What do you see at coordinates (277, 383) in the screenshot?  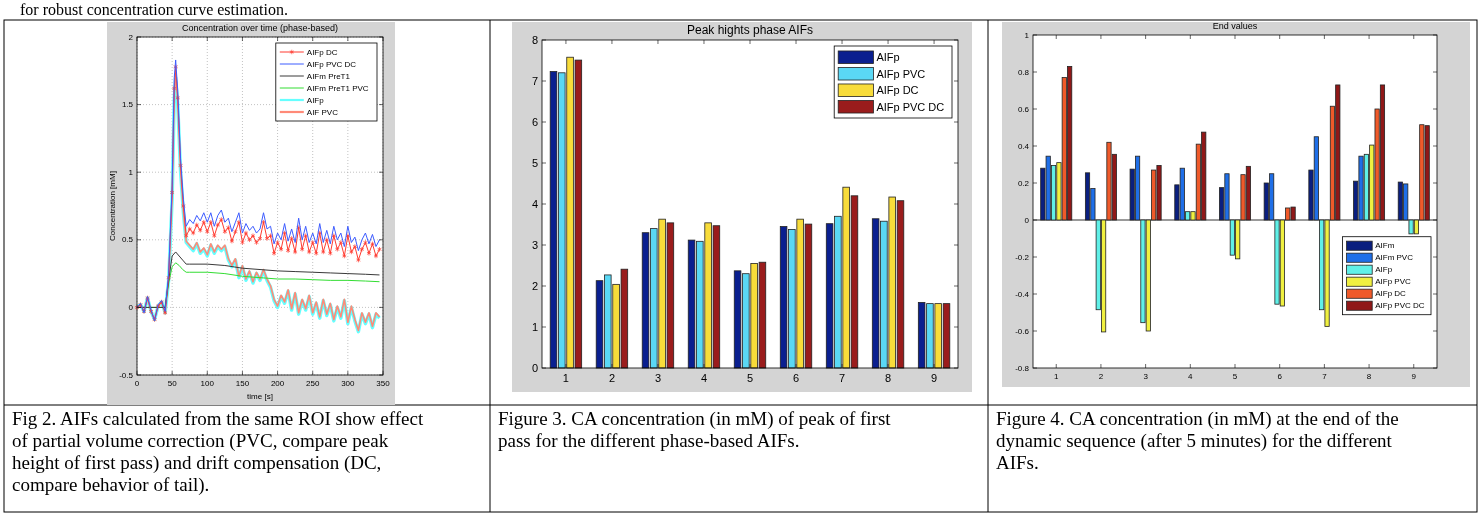 I see `x-tick-label: 200` at bounding box center [277, 383].